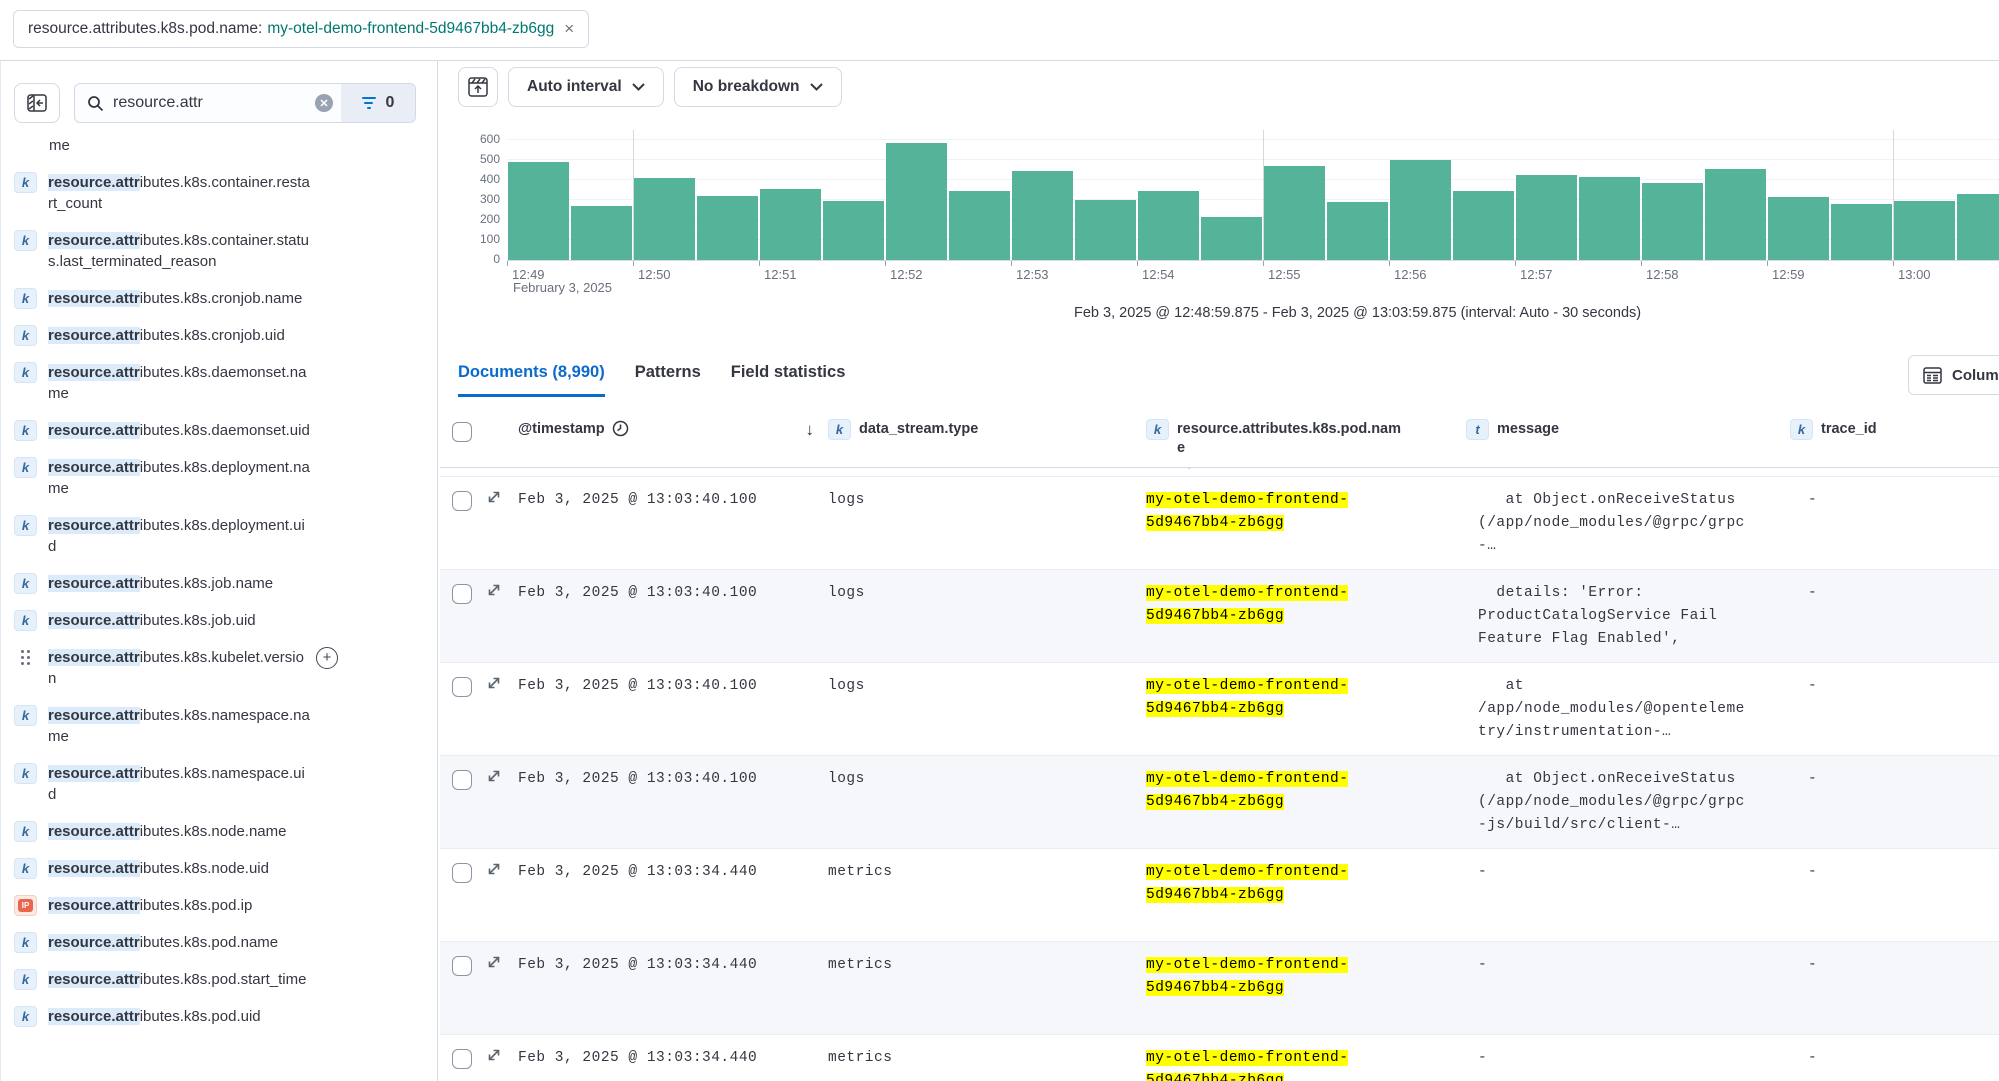 The image size is (1999, 1081). I want to click on field-list-item: k resource.attributes.k8s.job.name, so click(225, 583).